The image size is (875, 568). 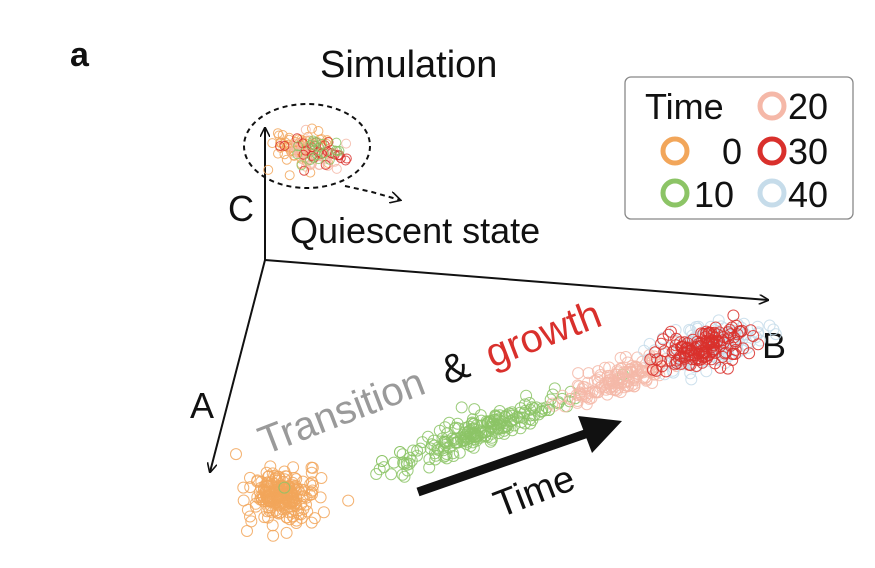 What do you see at coordinates (519, 456) in the screenshot?
I see `time-arrow` at bounding box center [519, 456].